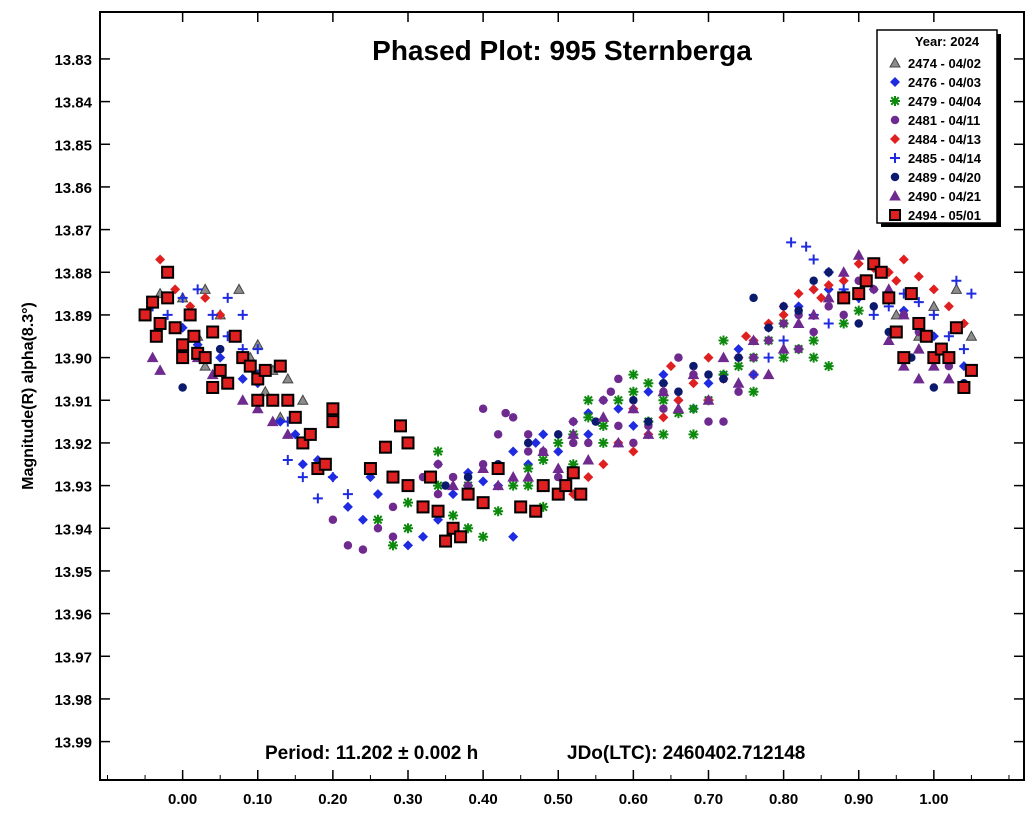 The width and height of the screenshot is (1036, 832). Describe the element at coordinates (73, 487) in the screenshot. I see `y-tick-label: 13.93` at that location.